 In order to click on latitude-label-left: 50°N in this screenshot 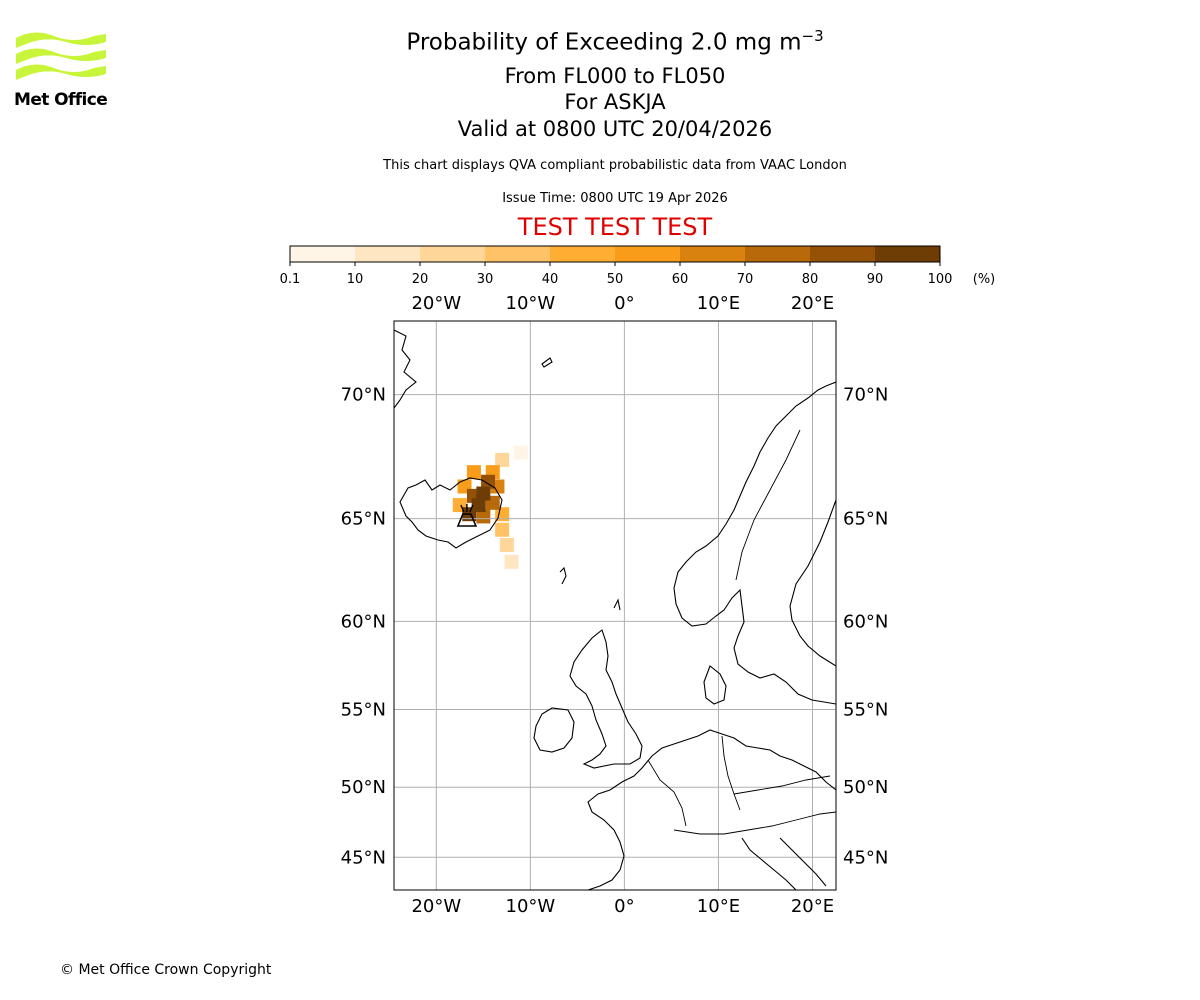, I will do `click(363, 787)`.